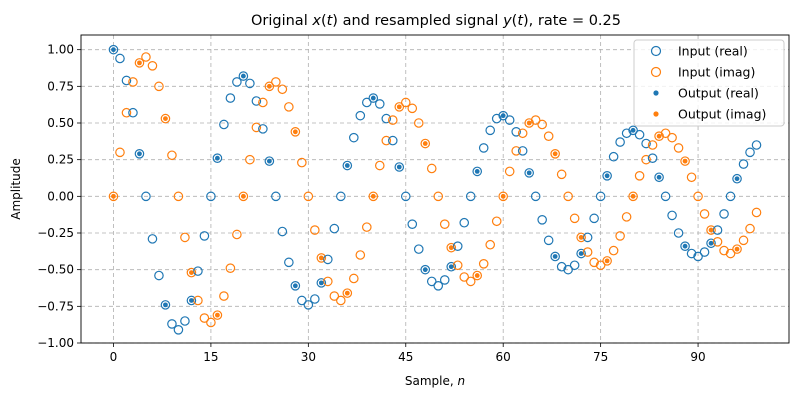 The height and width of the screenshot is (400, 800). Describe the element at coordinates (55, 270) in the screenshot. I see `y-tick-label: −0.50` at that location.